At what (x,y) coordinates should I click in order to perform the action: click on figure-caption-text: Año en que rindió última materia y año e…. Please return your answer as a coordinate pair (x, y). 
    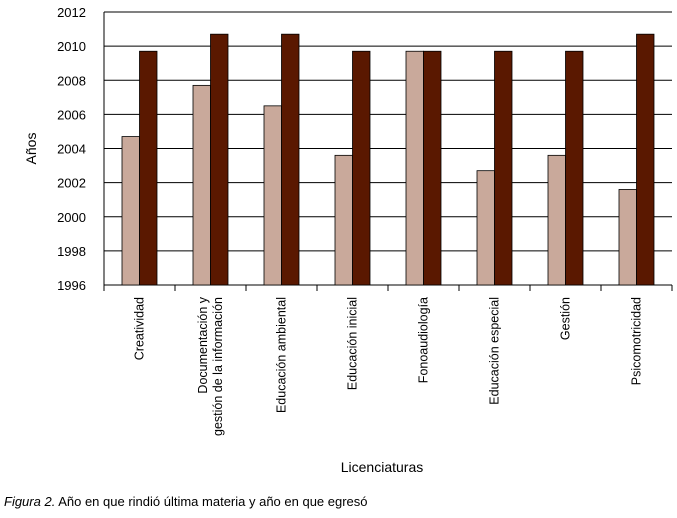
    Looking at the image, I should click on (211, 501).